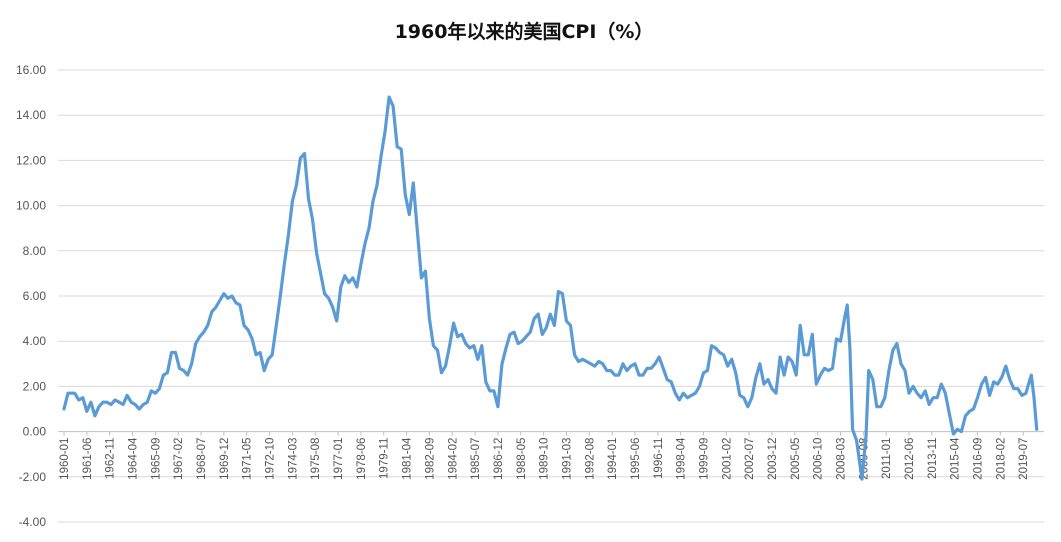 The width and height of the screenshot is (1061, 542). Describe the element at coordinates (408, 458) in the screenshot. I see `x-tick-label: 1981-04` at that location.